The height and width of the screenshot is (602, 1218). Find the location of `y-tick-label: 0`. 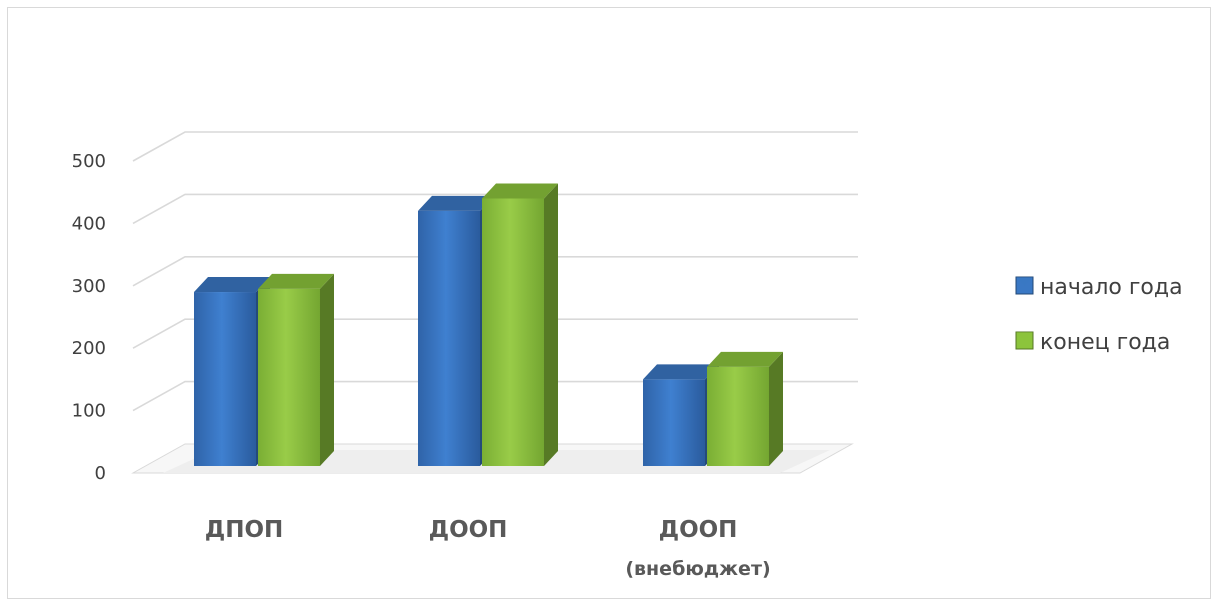

y-tick-label: 0 is located at coordinates (100, 473).